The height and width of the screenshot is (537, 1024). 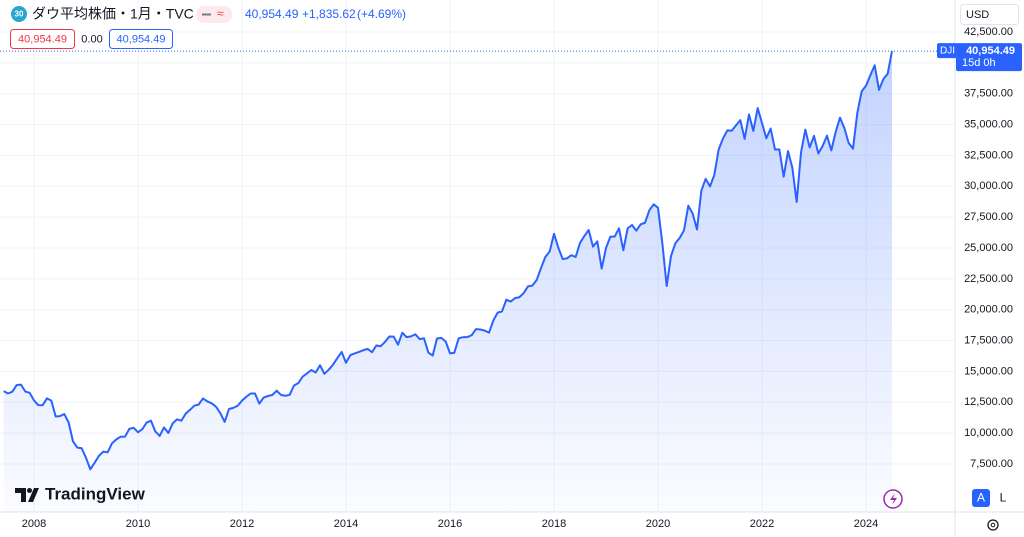 I want to click on y-tick-label: 10,000.00, so click(x=988, y=433).